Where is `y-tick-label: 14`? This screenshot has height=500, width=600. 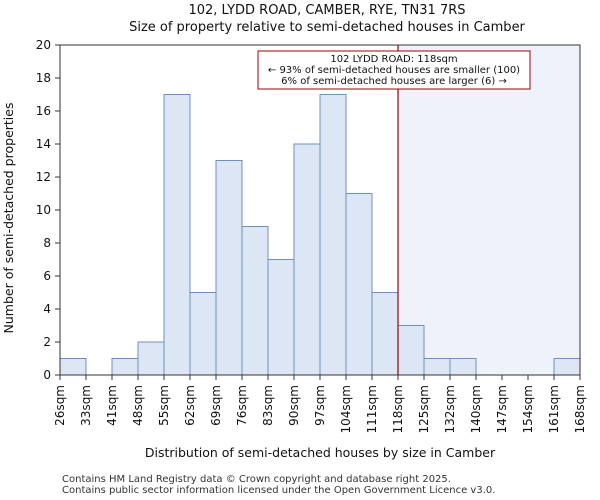
y-tick-label: 14 is located at coordinates (43, 144).